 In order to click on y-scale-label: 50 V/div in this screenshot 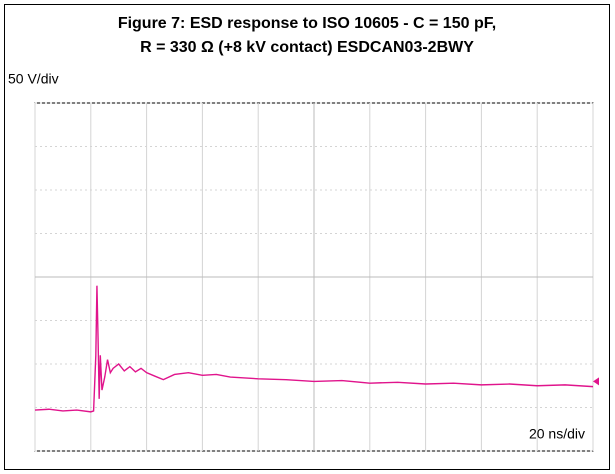, I will do `click(33, 79)`.